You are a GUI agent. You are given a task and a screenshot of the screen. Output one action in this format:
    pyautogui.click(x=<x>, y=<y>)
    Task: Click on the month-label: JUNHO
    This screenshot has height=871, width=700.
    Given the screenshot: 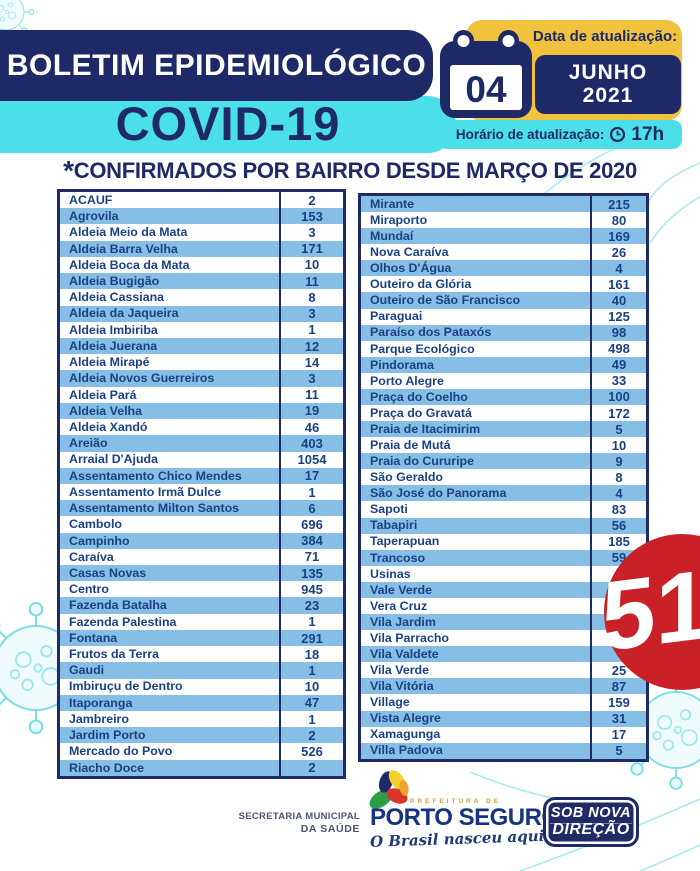 What is the action you would take?
    pyautogui.click(x=608, y=73)
    